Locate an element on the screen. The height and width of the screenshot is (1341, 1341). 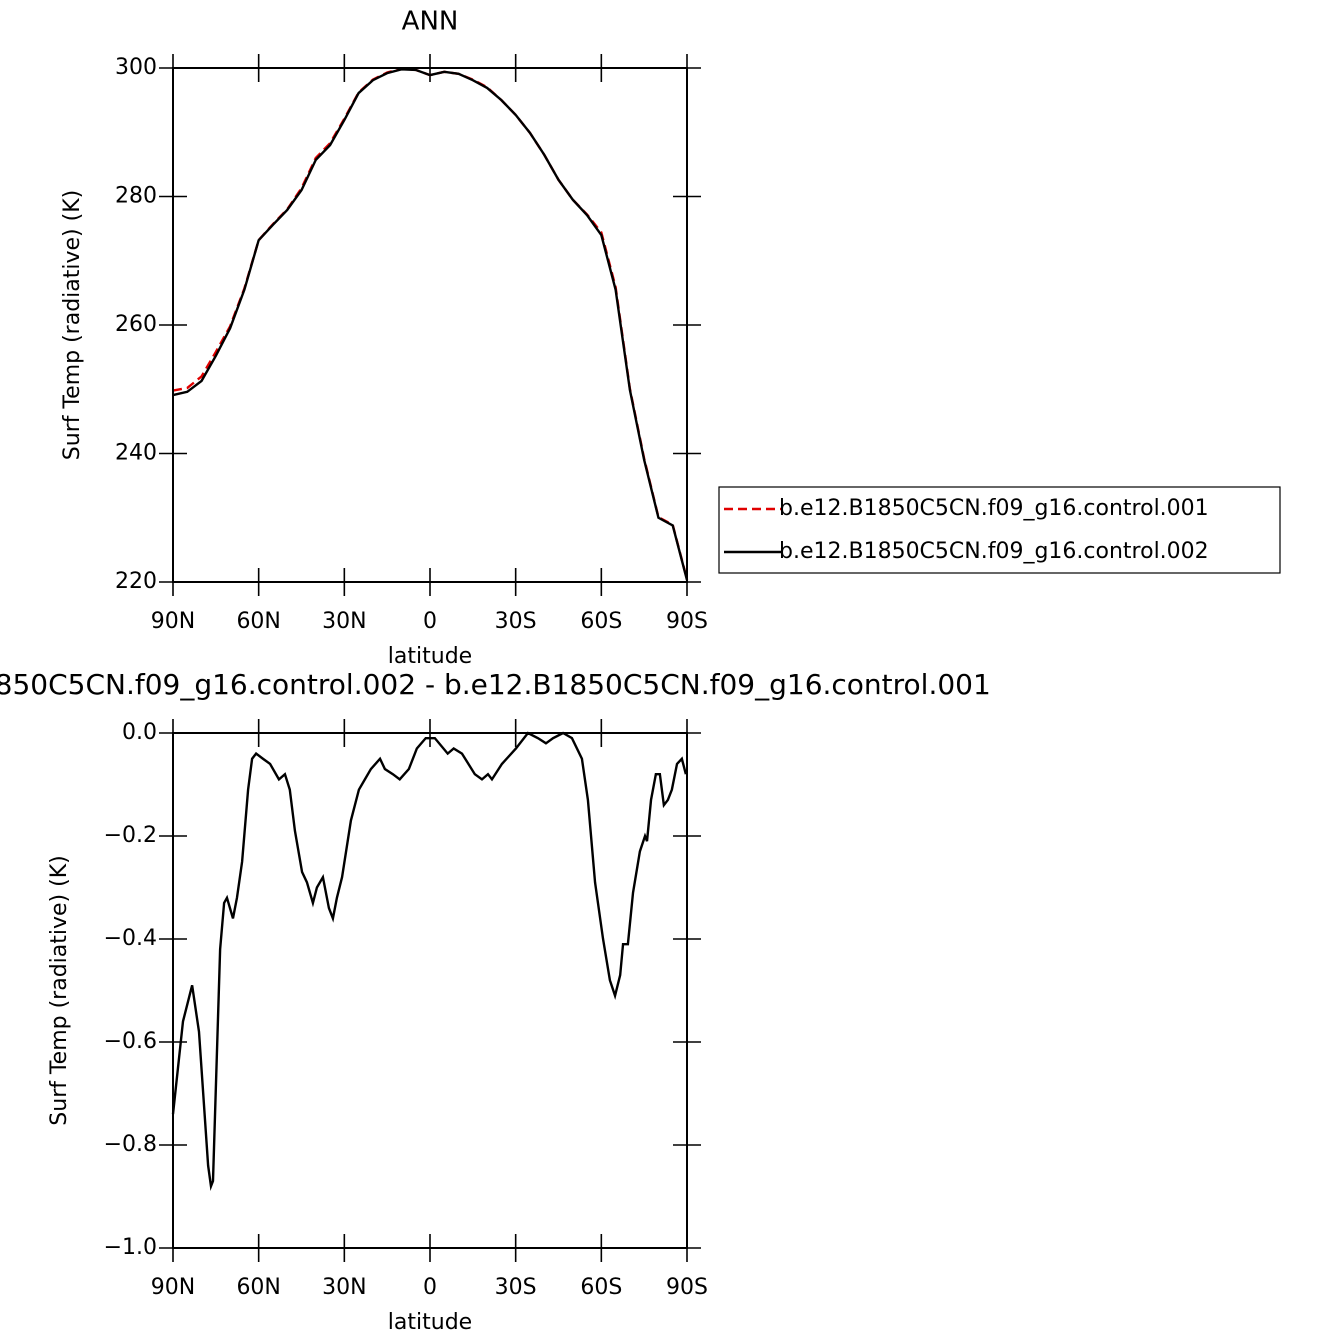
y-tick-label: −0.6 is located at coordinates (130, 1041).